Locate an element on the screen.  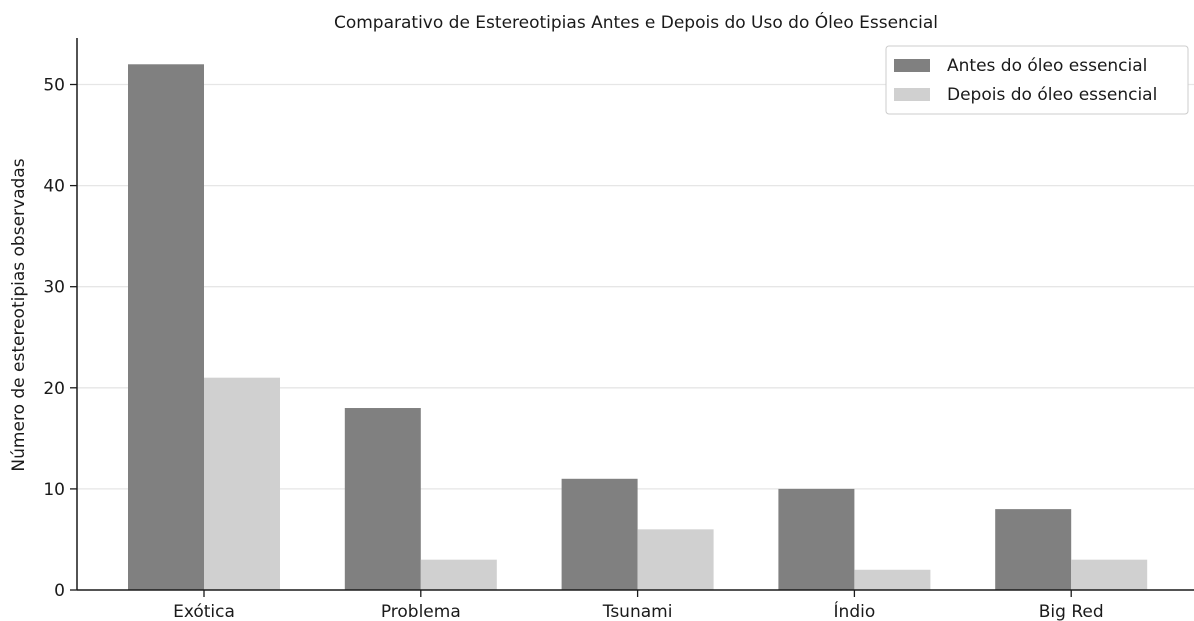
x-tick-label: Problema is located at coordinates (421, 611).